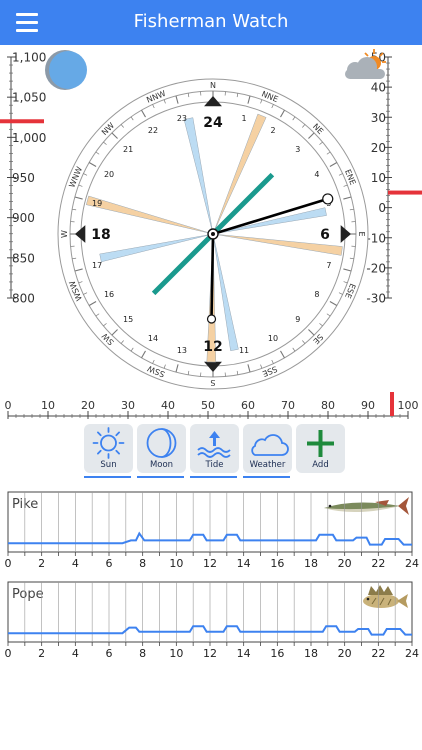 The width and height of the screenshot is (422, 750). I want to click on hour-label: 10, so click(273, 338).